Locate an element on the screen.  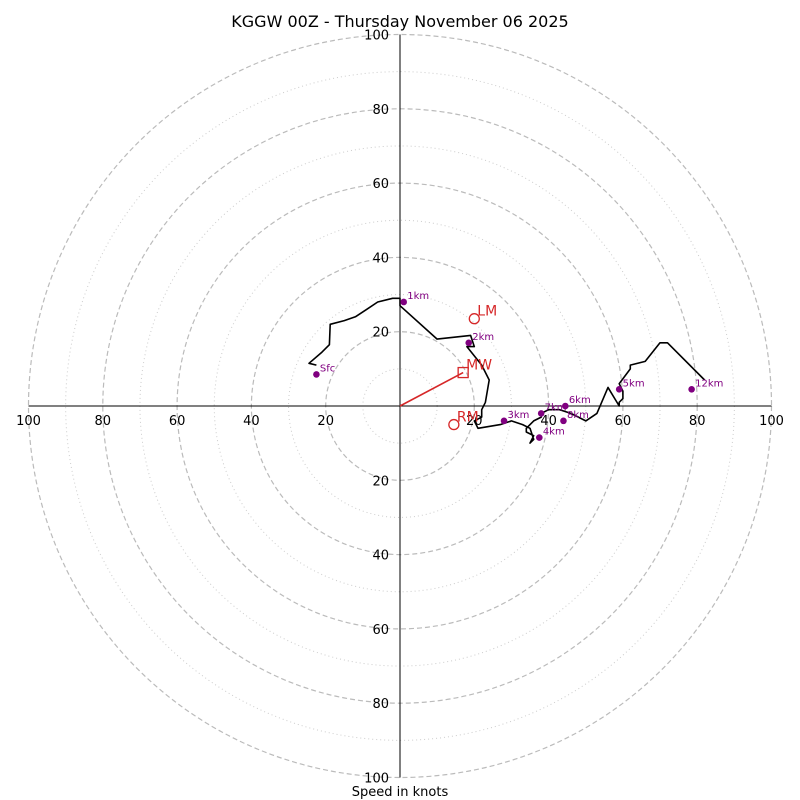
height-label-2km: 2km is located at coordinates (483, 337).